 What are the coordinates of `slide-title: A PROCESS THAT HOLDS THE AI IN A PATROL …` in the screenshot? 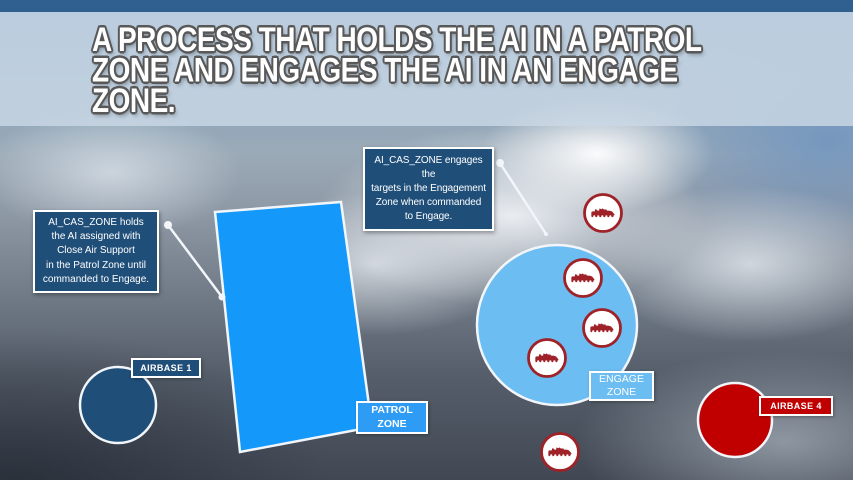 It's located at (397, 70).